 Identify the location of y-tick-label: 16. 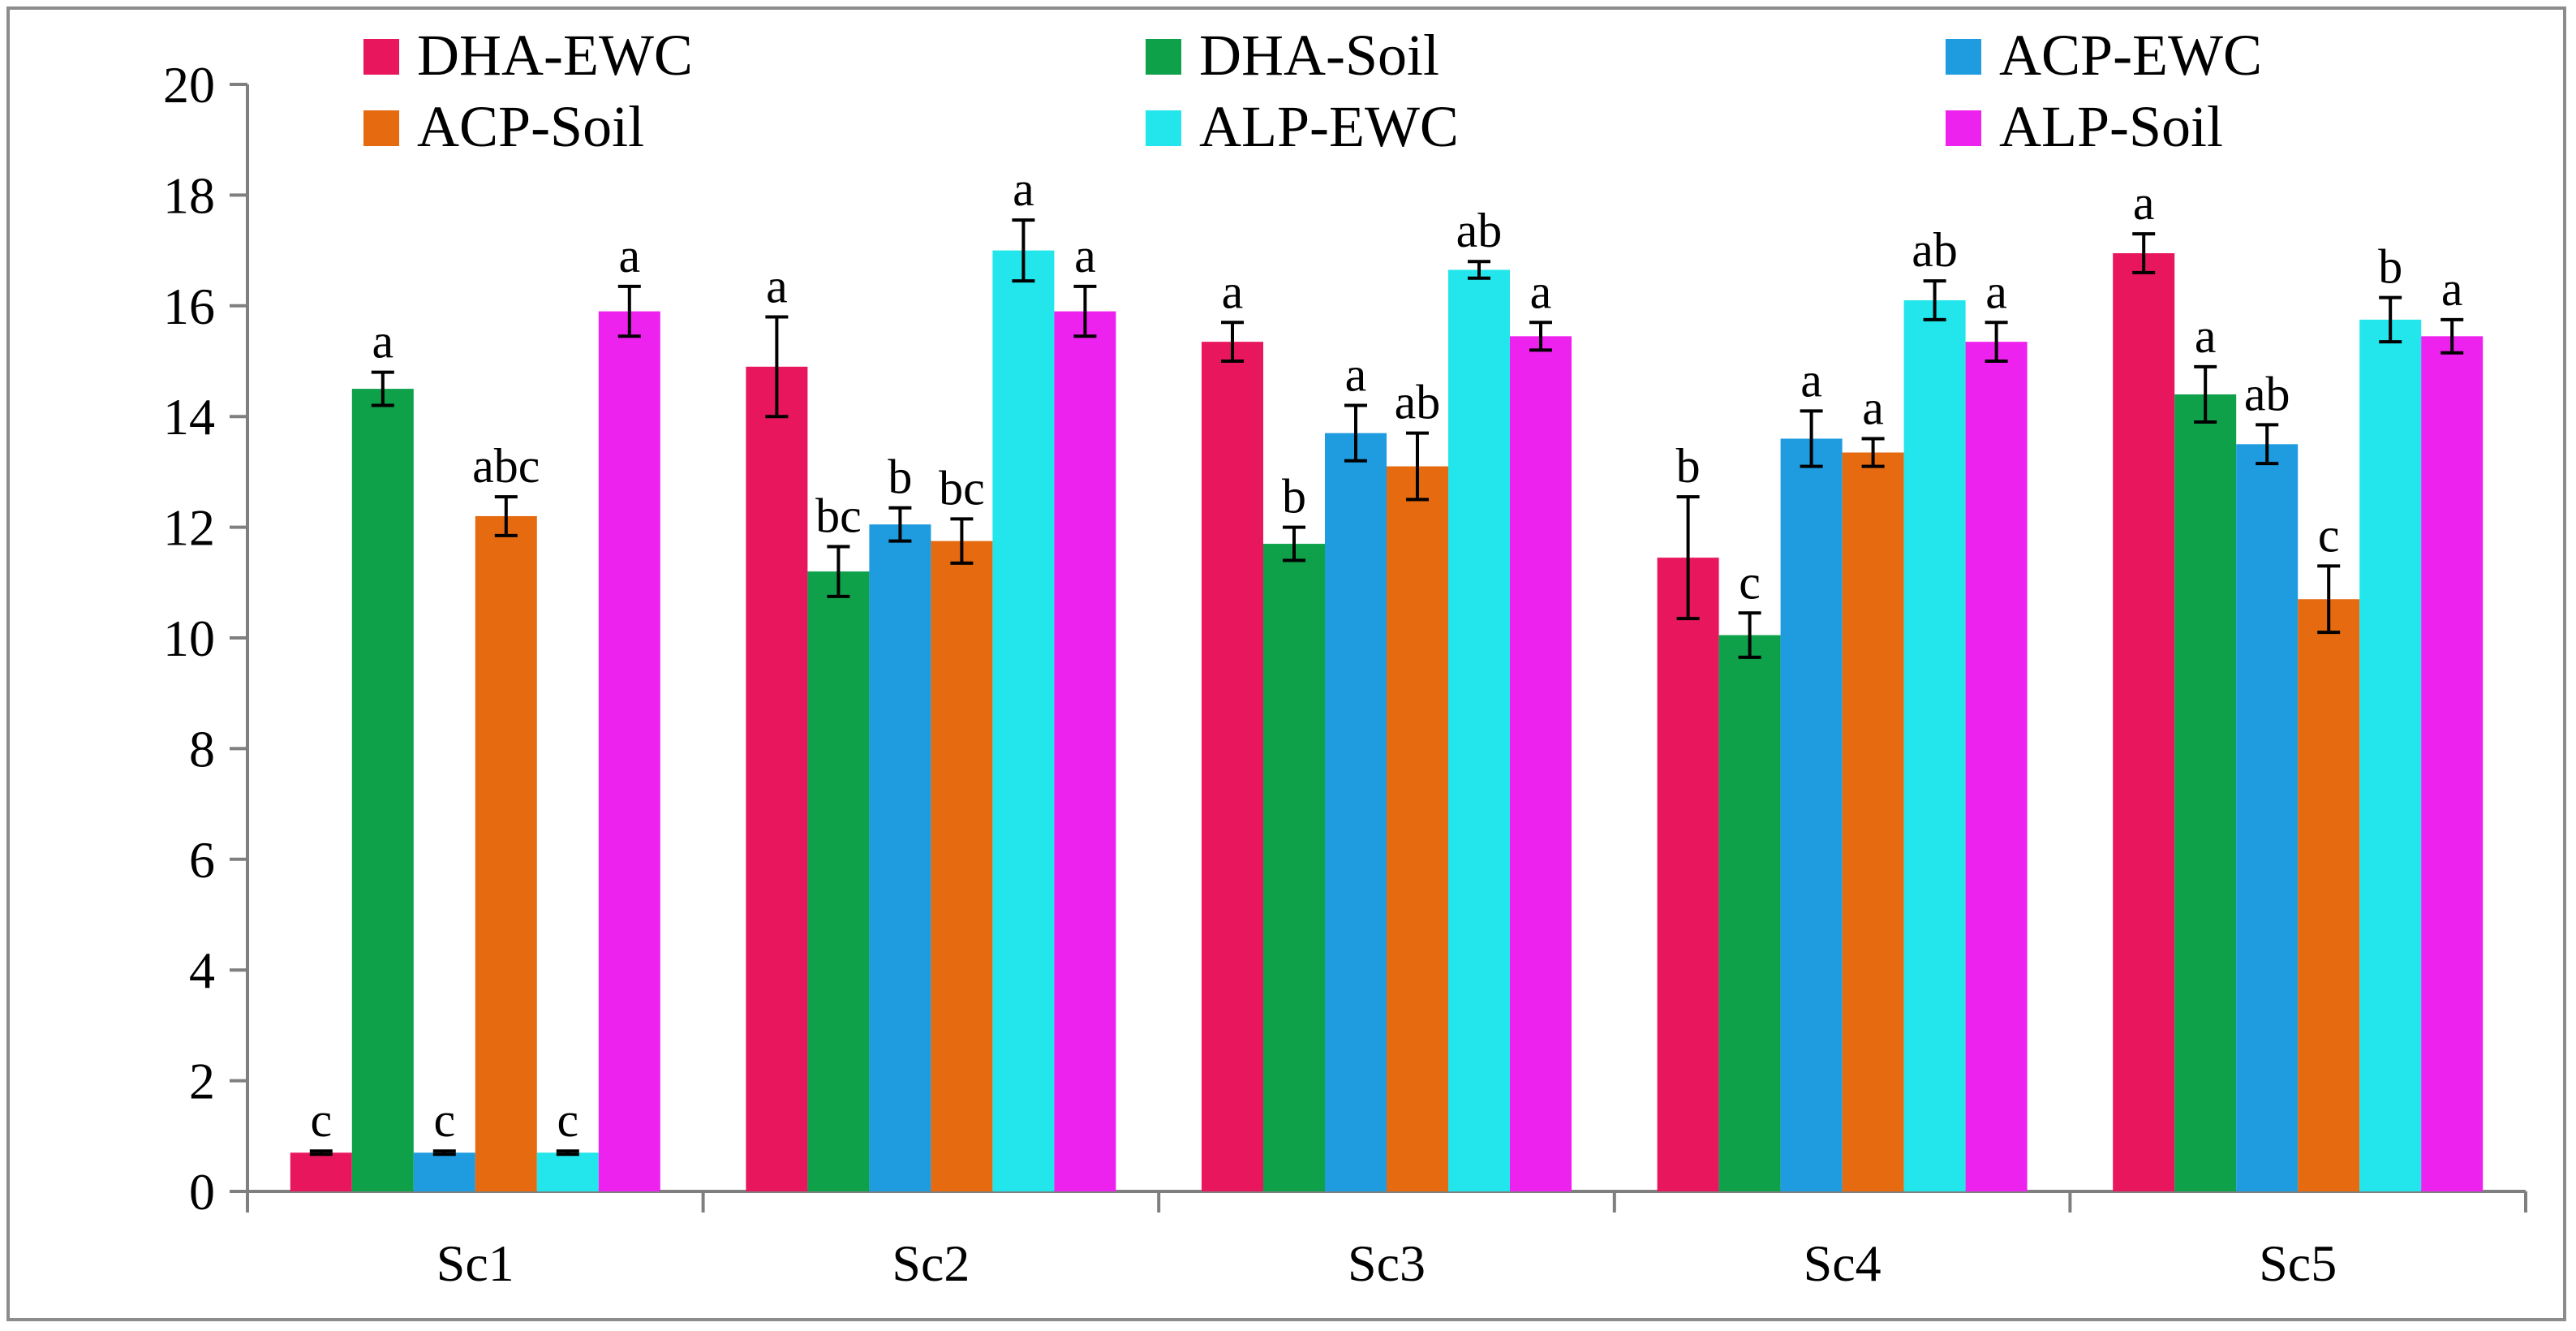
(189, 306).